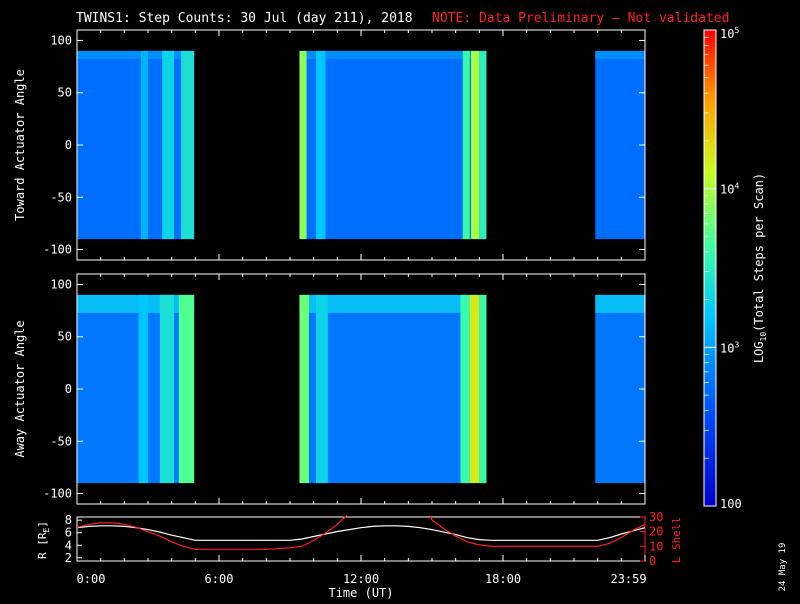 The width and height of the screenshot is (800, 604). I want to click on r-tick-label: 6, so click(68, 533).